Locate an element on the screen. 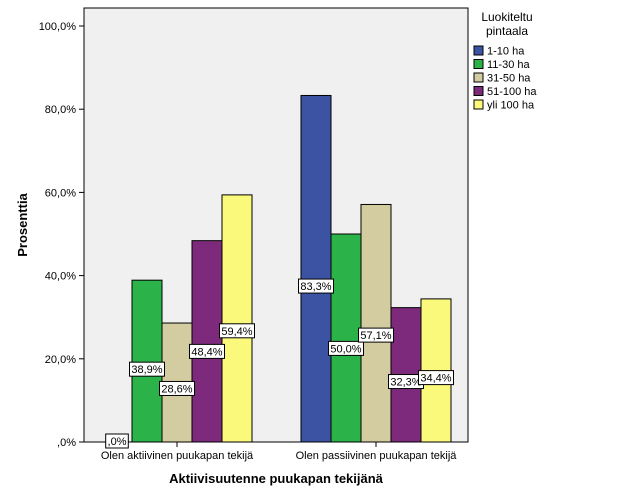  x-tick-label: Olen aktiivinen puukapan tekijä is located at coordinates (177, 456).